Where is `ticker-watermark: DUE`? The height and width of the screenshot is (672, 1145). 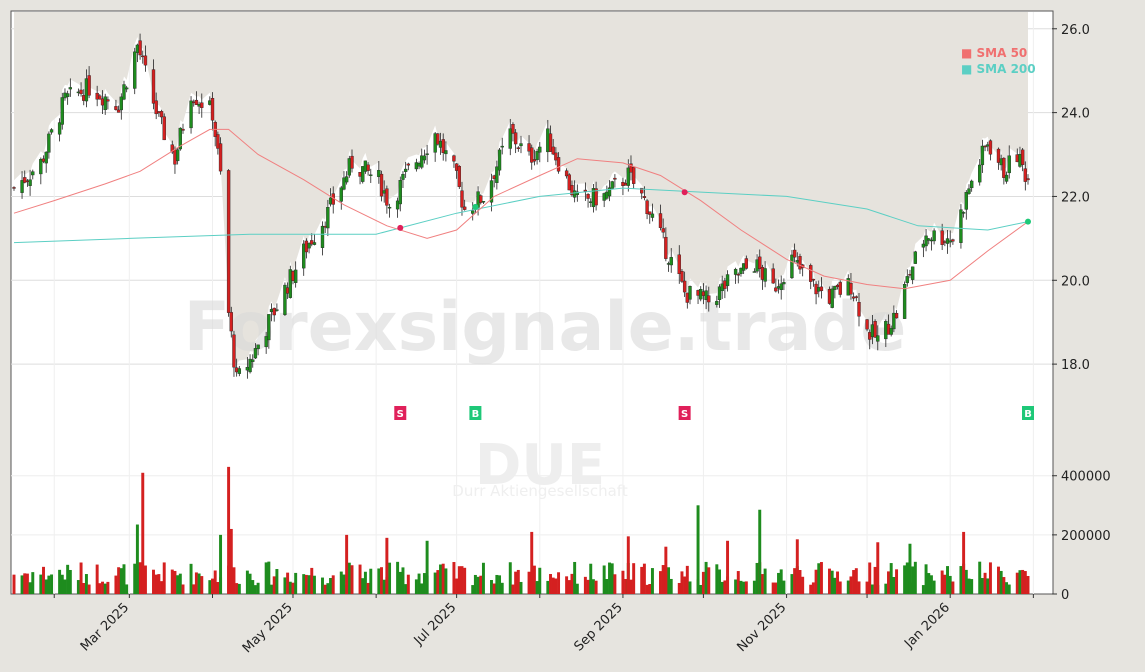 ticker-watermark: DUE is located at coordinates (540, 465).